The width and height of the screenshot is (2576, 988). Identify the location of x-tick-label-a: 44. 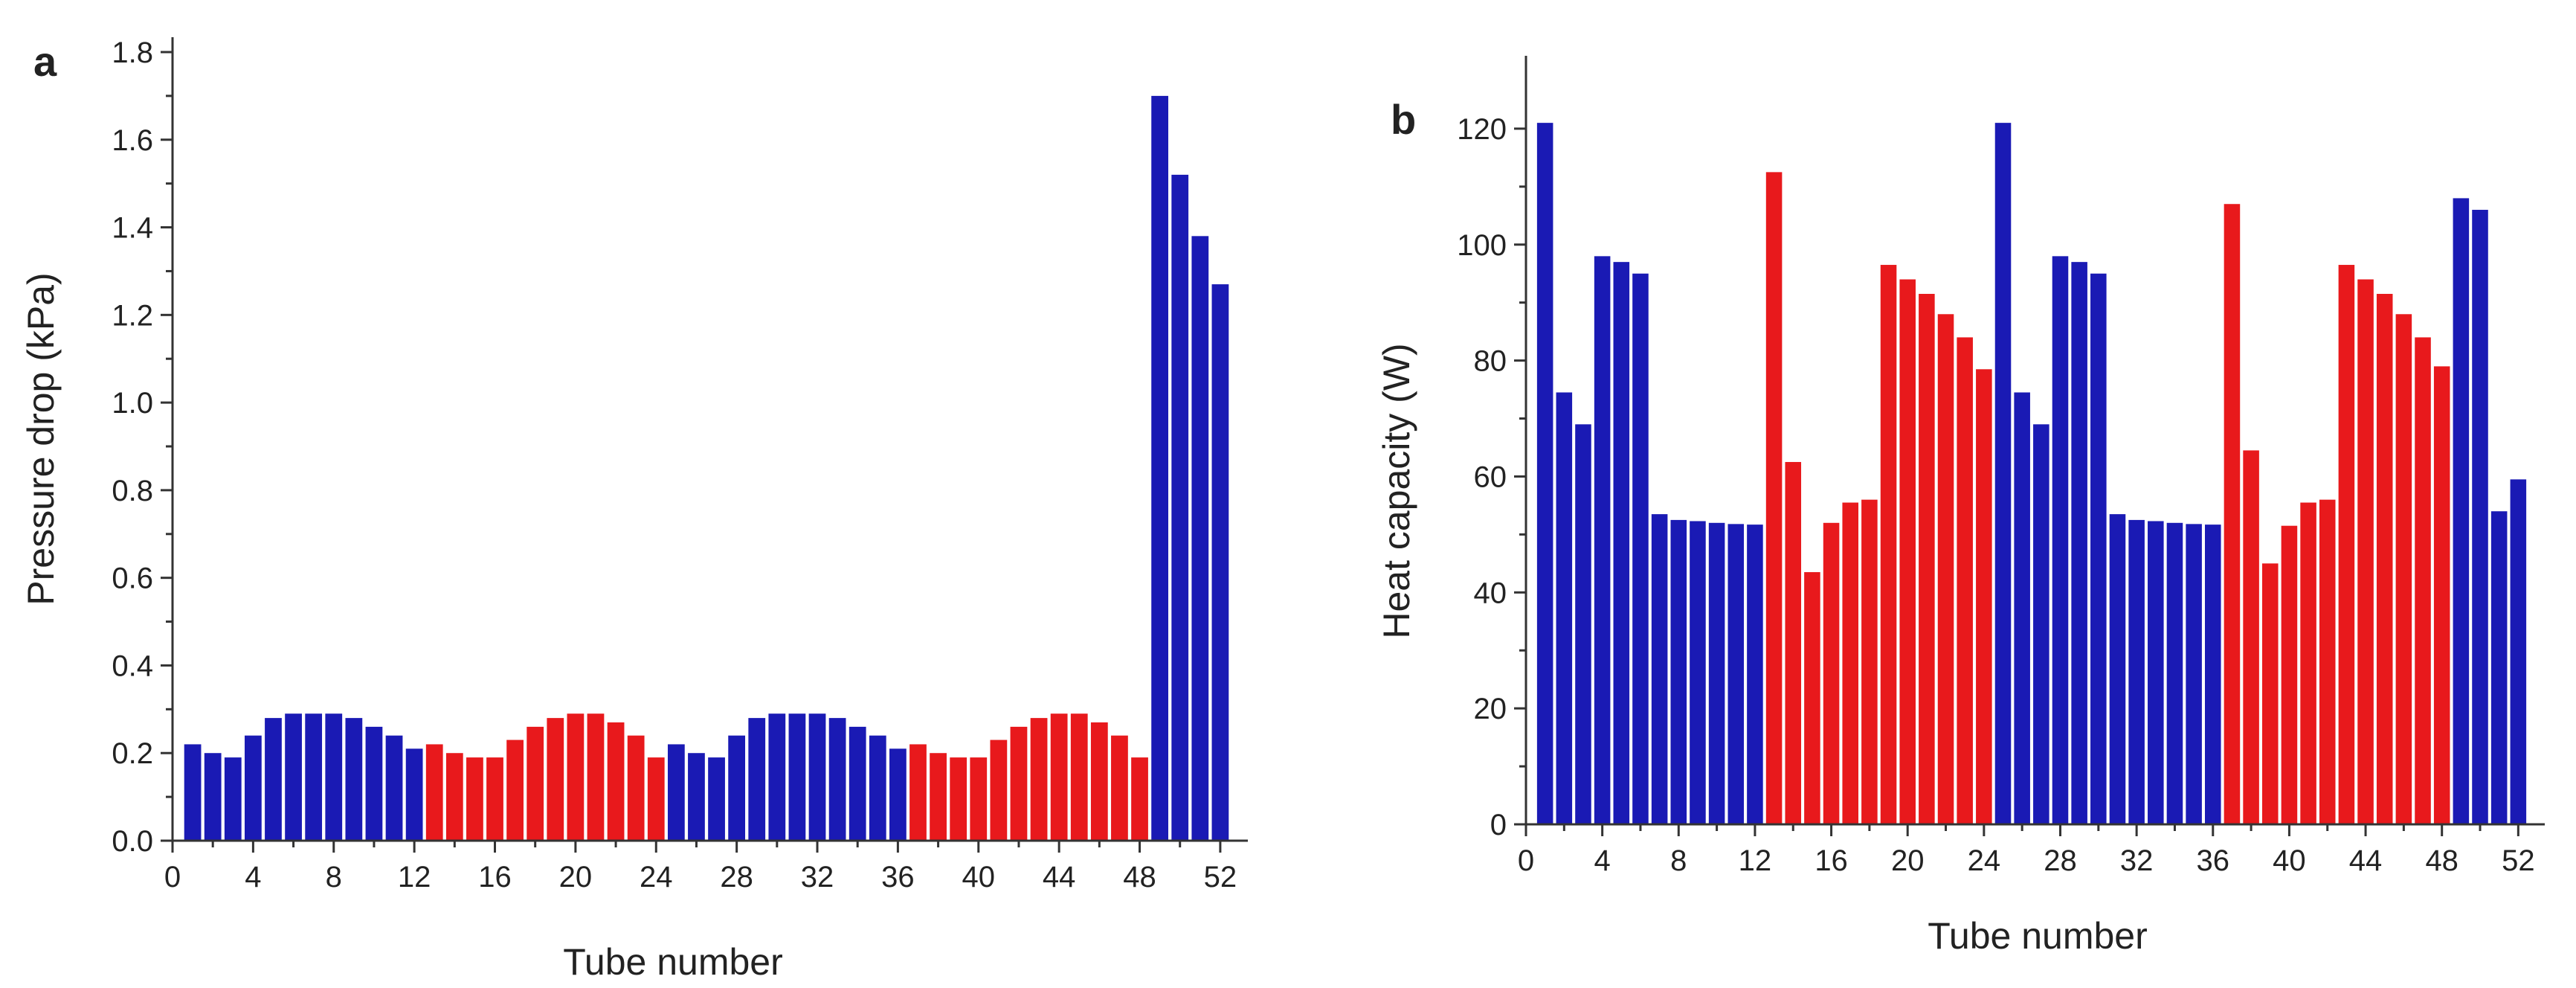
(1059, 877).